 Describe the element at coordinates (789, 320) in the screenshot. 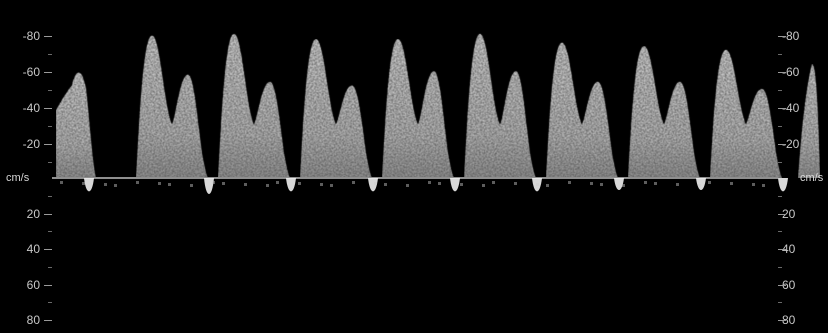

I see `right-scale-label-80: 80` at that location.